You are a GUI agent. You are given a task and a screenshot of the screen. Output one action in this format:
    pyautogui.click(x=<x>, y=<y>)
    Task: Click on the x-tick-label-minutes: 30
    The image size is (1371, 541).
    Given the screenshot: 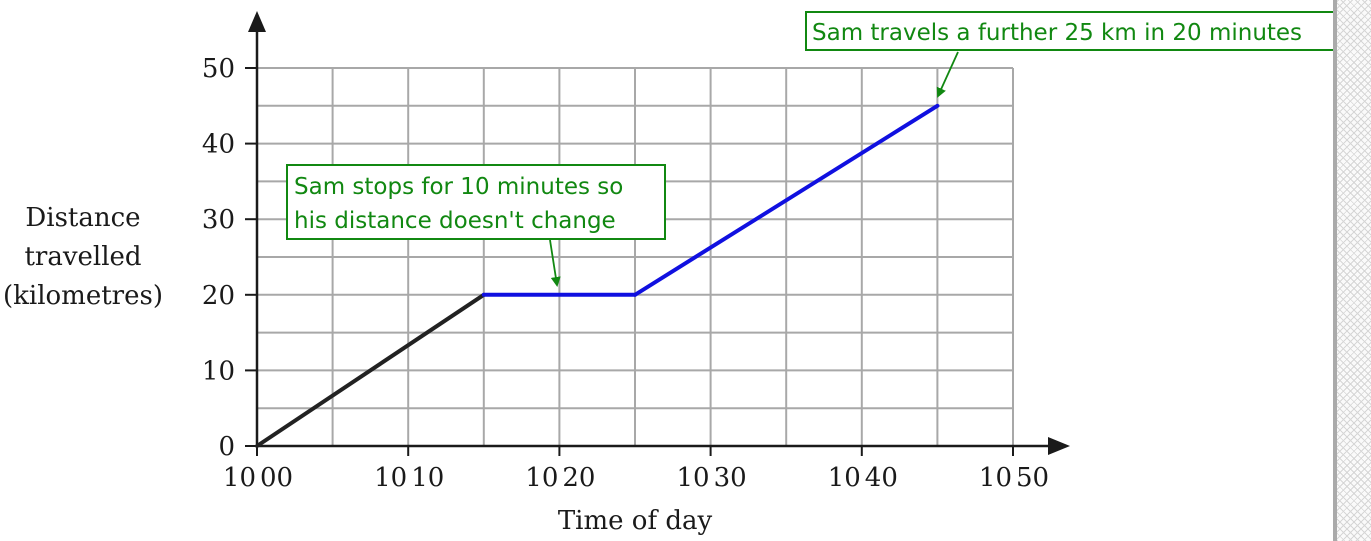 What is the action you would take?
    pyautogui.click(x=730, y=478)
    